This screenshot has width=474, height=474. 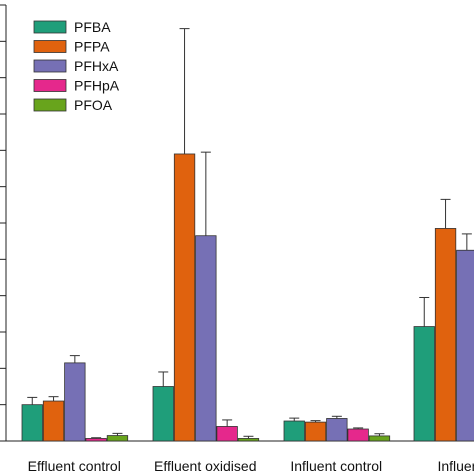 I want to click on legend: PFBA PFPA PFHxA PFHpA PFOA, so click(x=76, y=66).